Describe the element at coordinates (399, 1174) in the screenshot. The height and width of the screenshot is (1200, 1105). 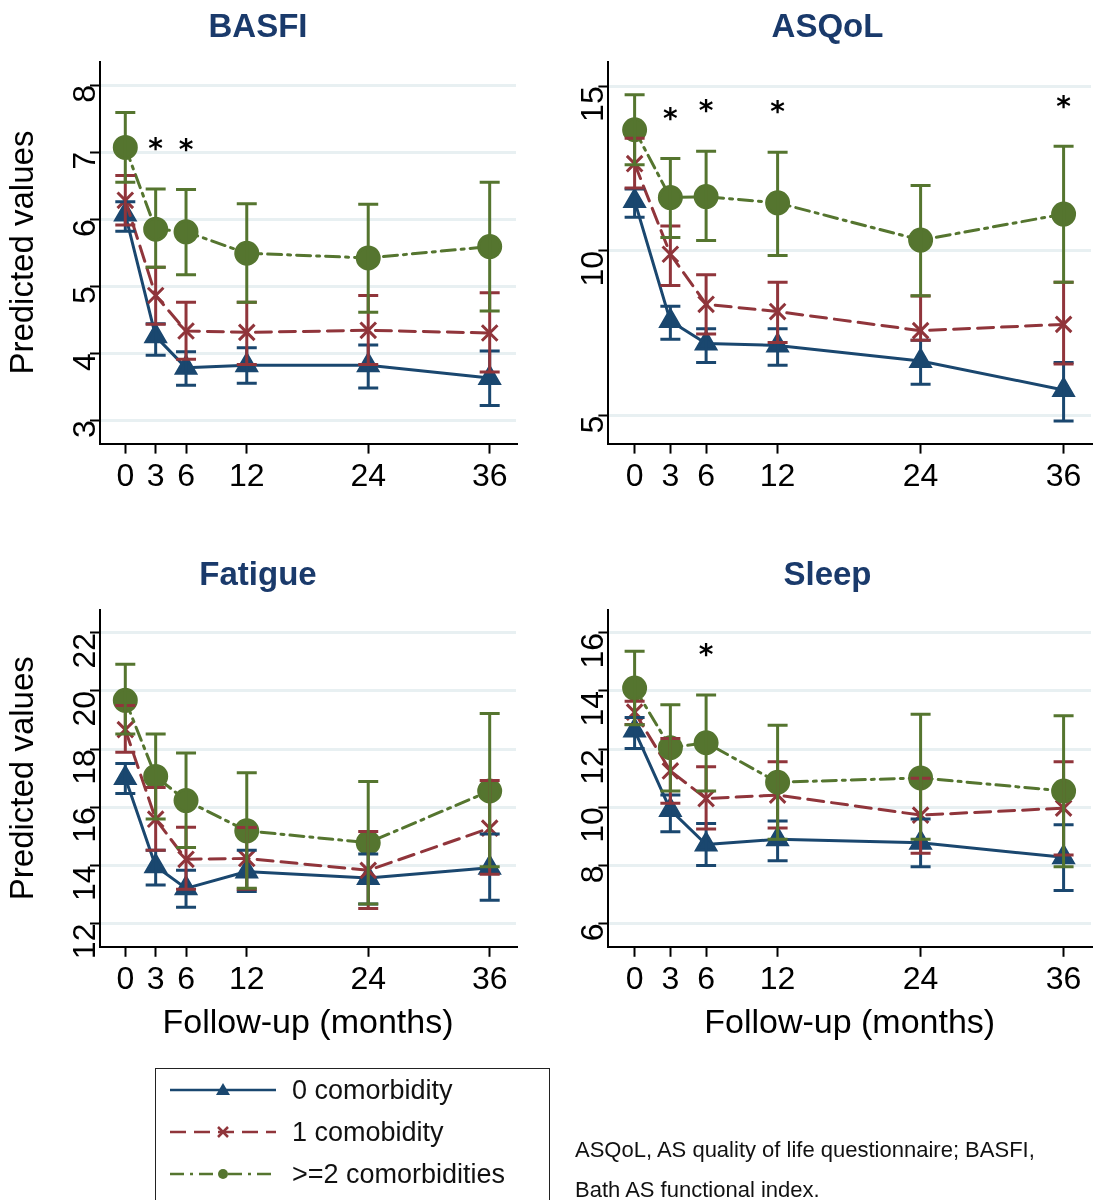
I see `legend-label: >=2 comorbidities` at that location.